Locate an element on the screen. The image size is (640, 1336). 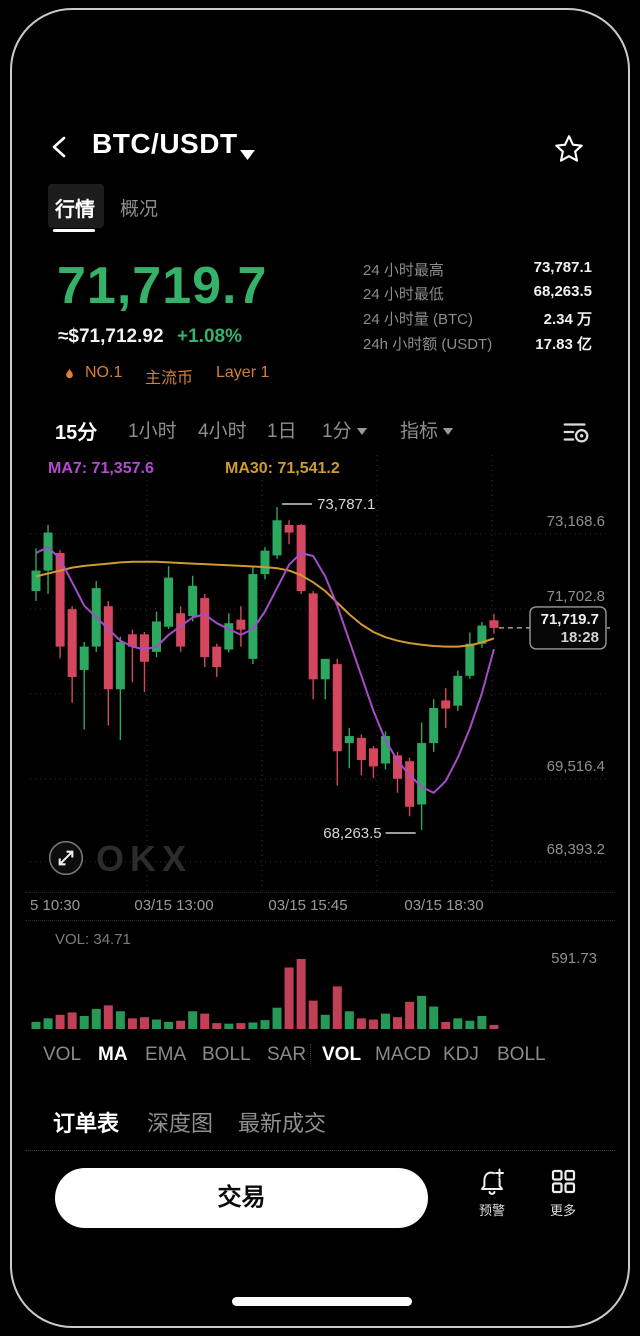
alert-label: 预警 is located at coordinates (491, 1210).